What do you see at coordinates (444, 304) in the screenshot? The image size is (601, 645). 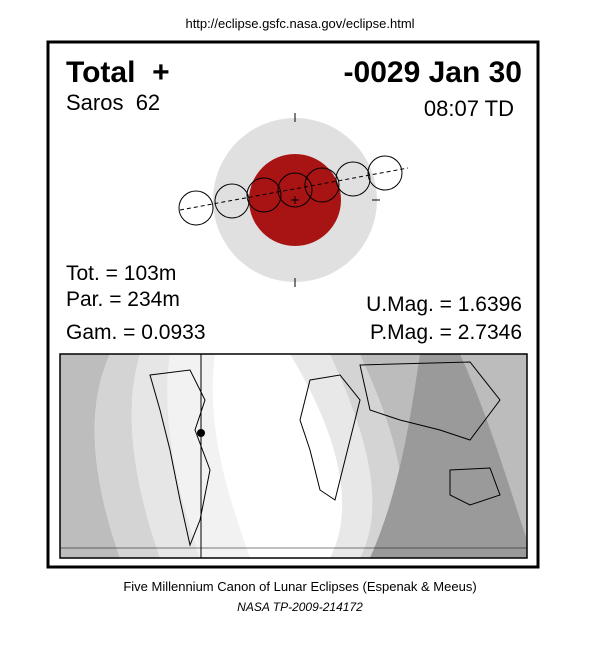 I see `umbral-magnitude: U.Mag. = 1.6396` at bounding box center [444, 304].